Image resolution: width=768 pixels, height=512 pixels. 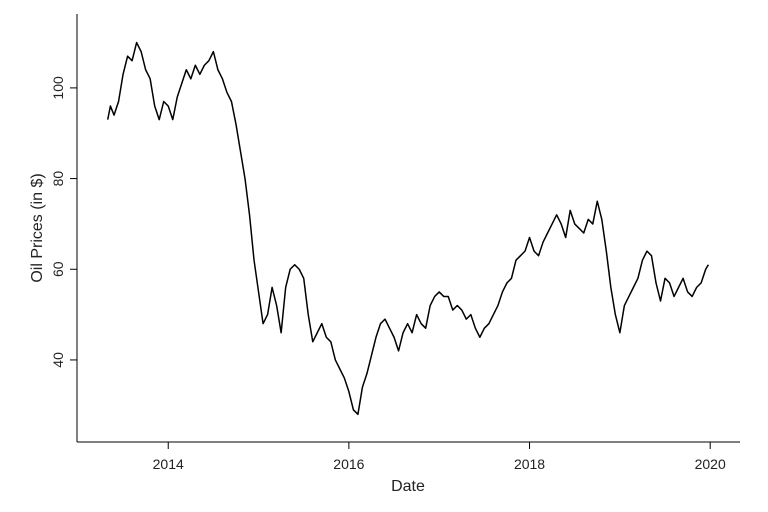 What do you see at coordinates (58, 269) in the screenshot?
I see `y-tick-label: 60` at bounding box center [58, 269].